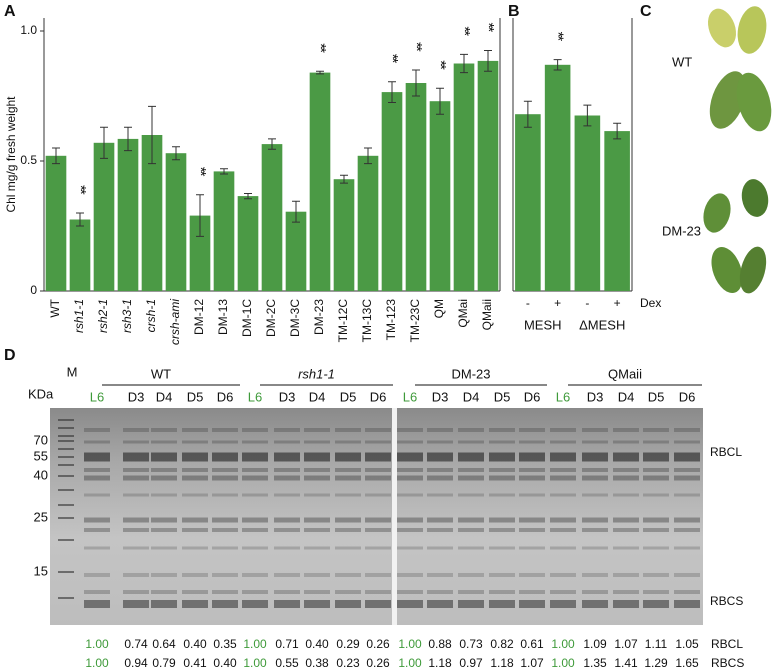  I want to click on x-tick-label: DM-2C, so click(271, 318).